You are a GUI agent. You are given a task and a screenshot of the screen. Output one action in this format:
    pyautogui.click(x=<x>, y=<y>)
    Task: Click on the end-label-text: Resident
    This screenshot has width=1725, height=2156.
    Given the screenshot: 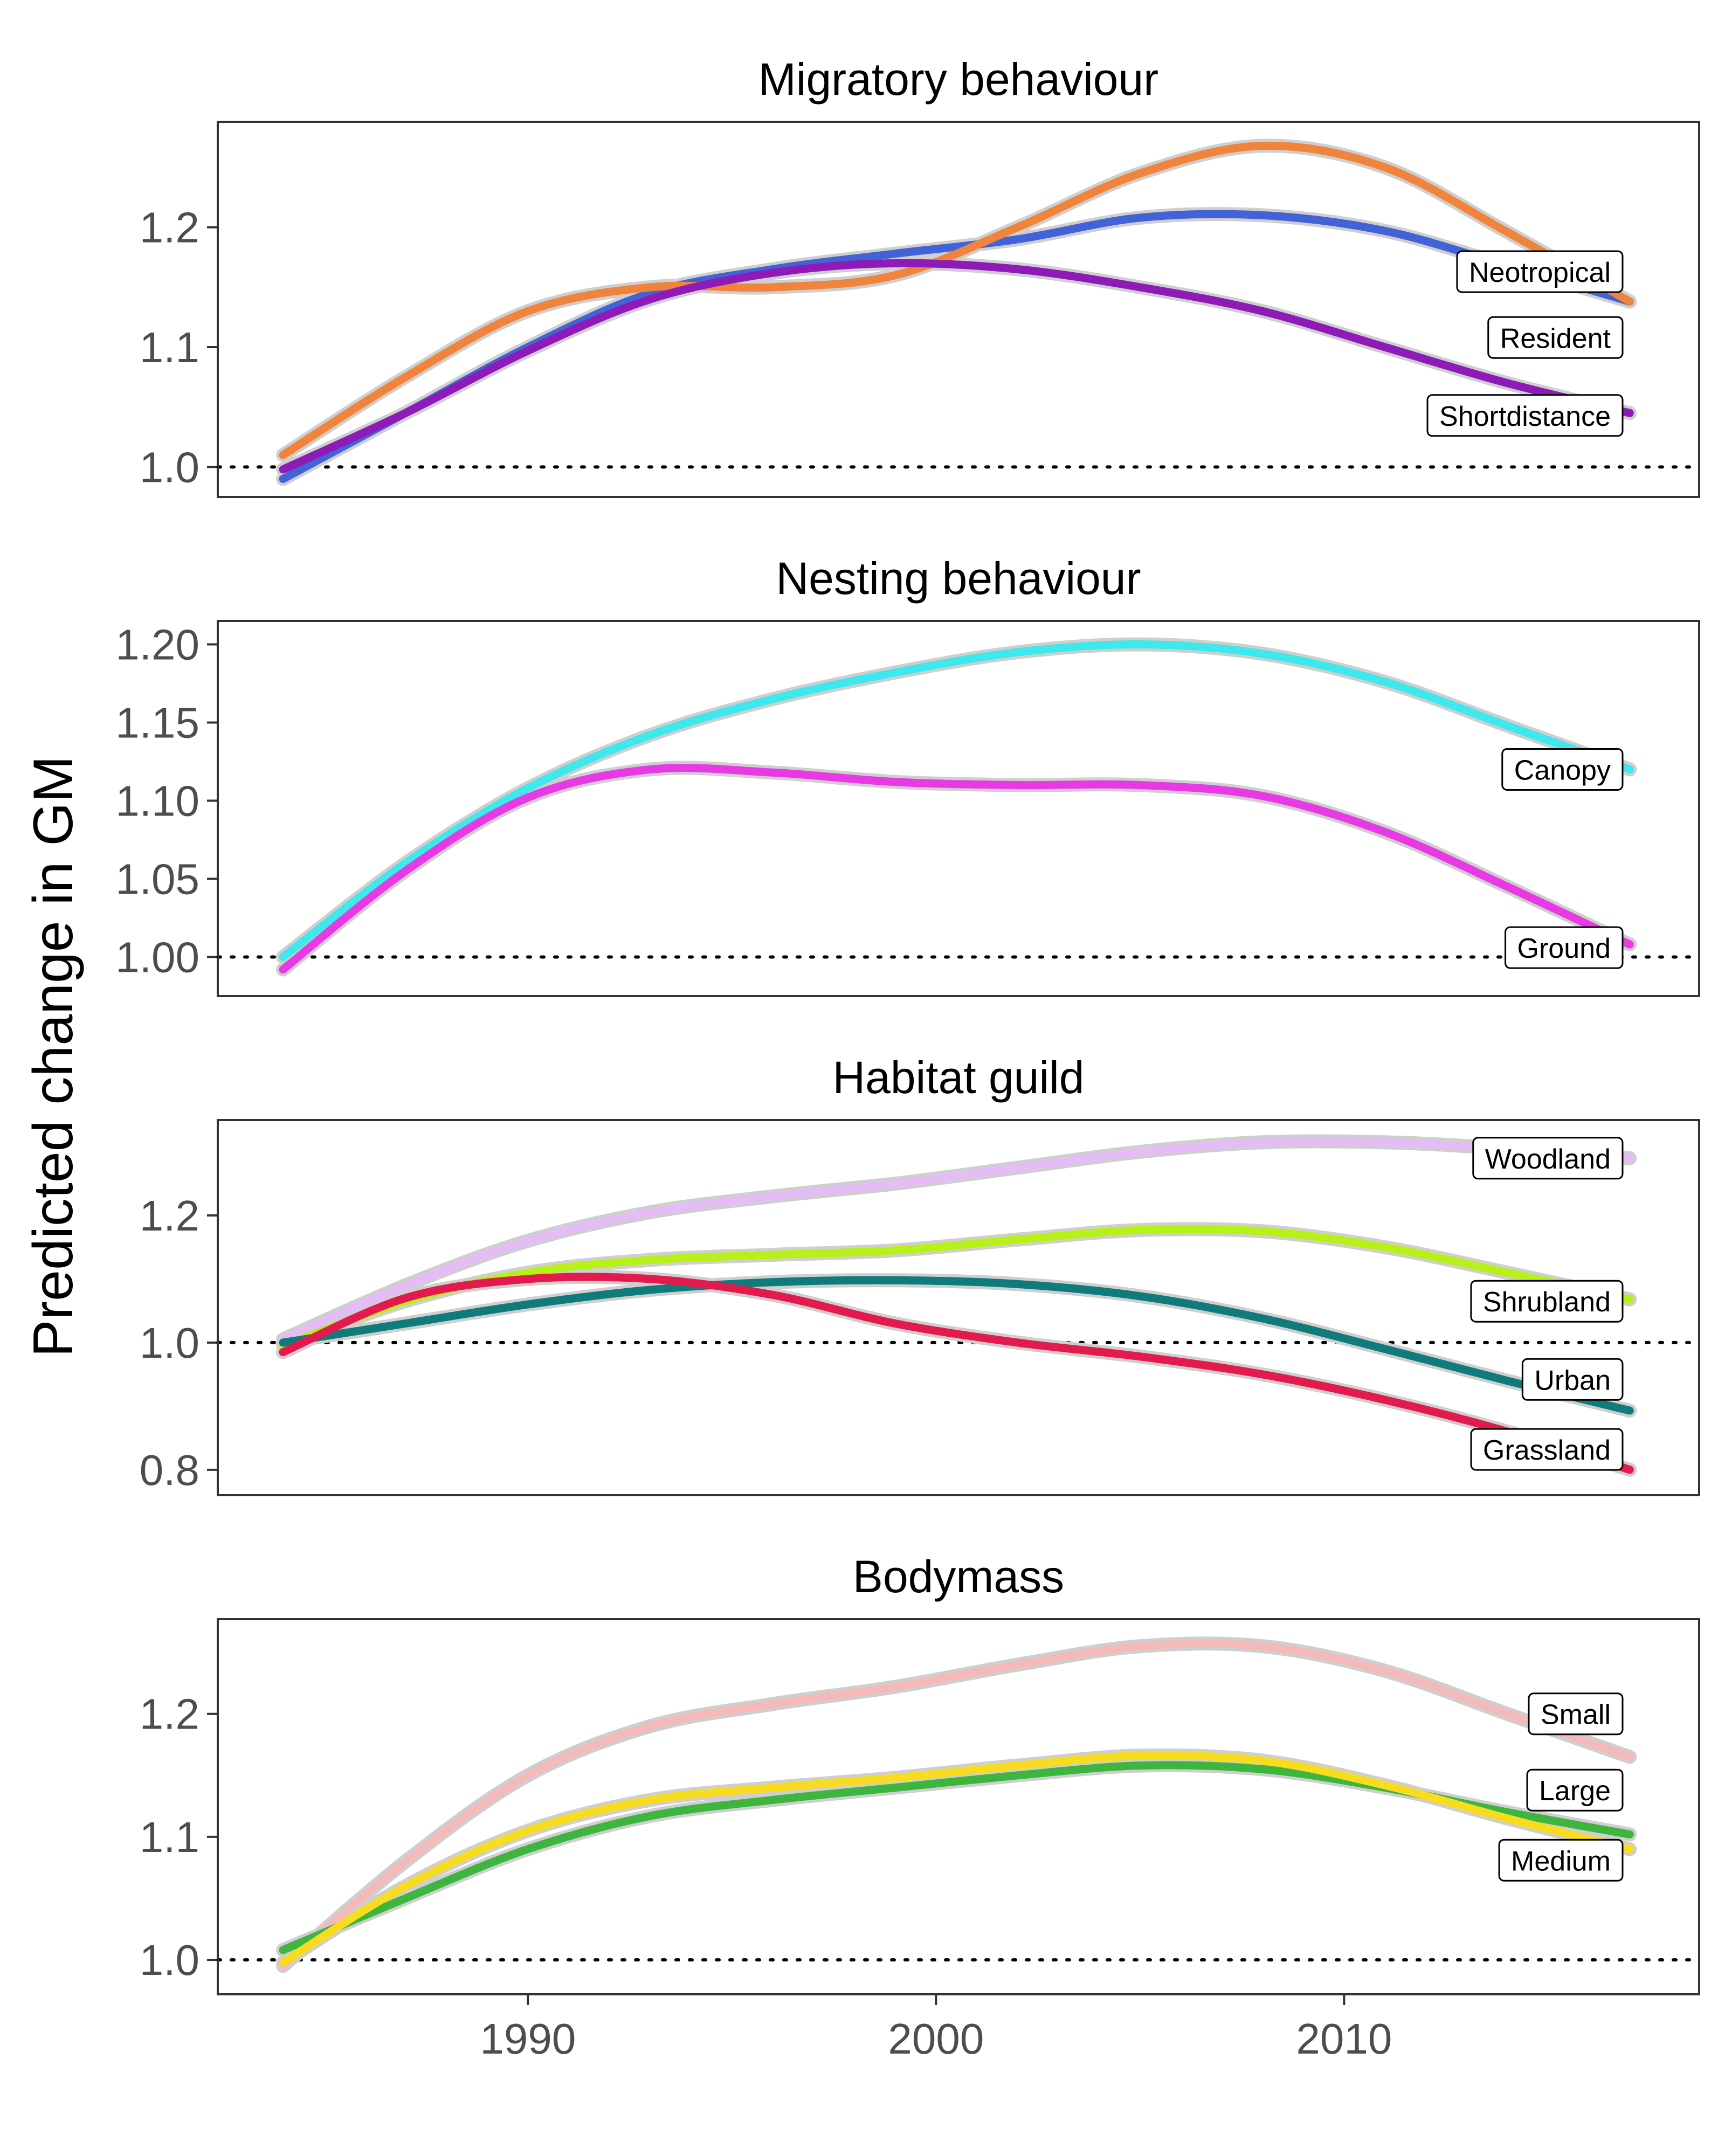 What is the action you would take?
    pyautogui.click(x=1555, y=338)
    